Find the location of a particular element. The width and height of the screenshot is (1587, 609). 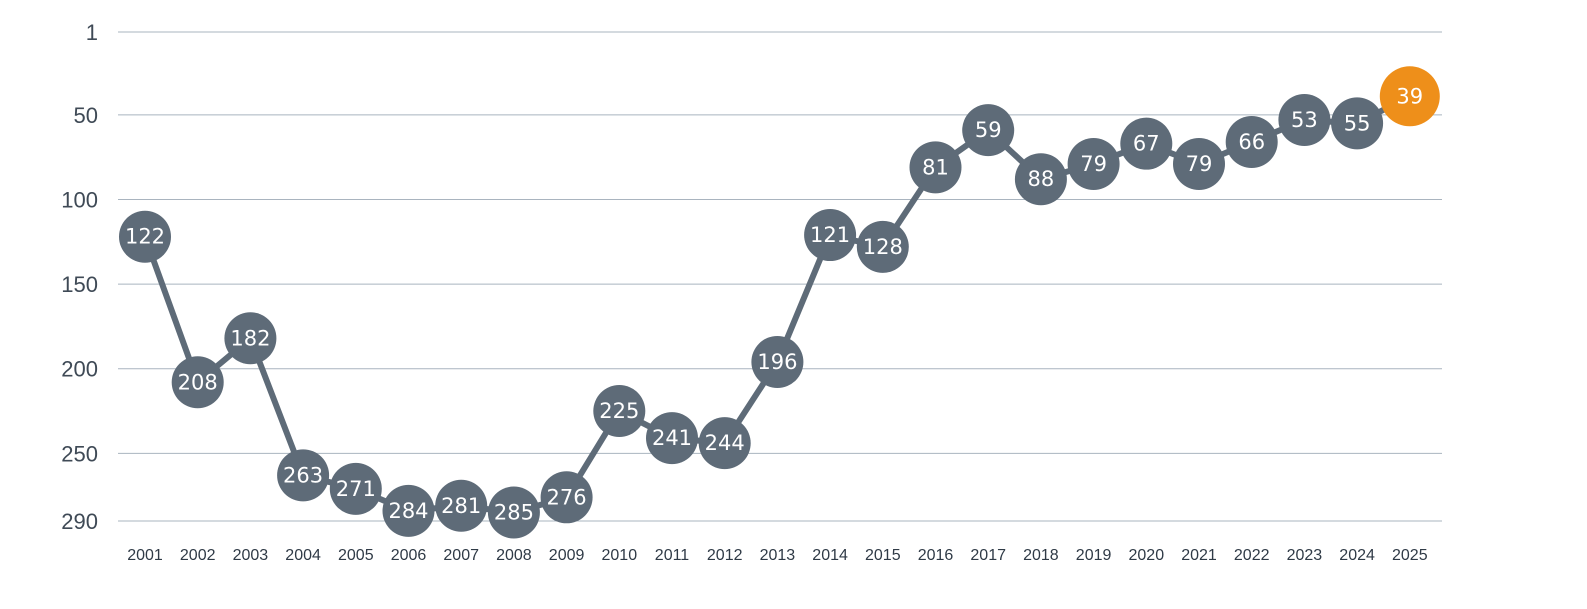

point-value-label: 67 is located at coordinates (1146, 144).